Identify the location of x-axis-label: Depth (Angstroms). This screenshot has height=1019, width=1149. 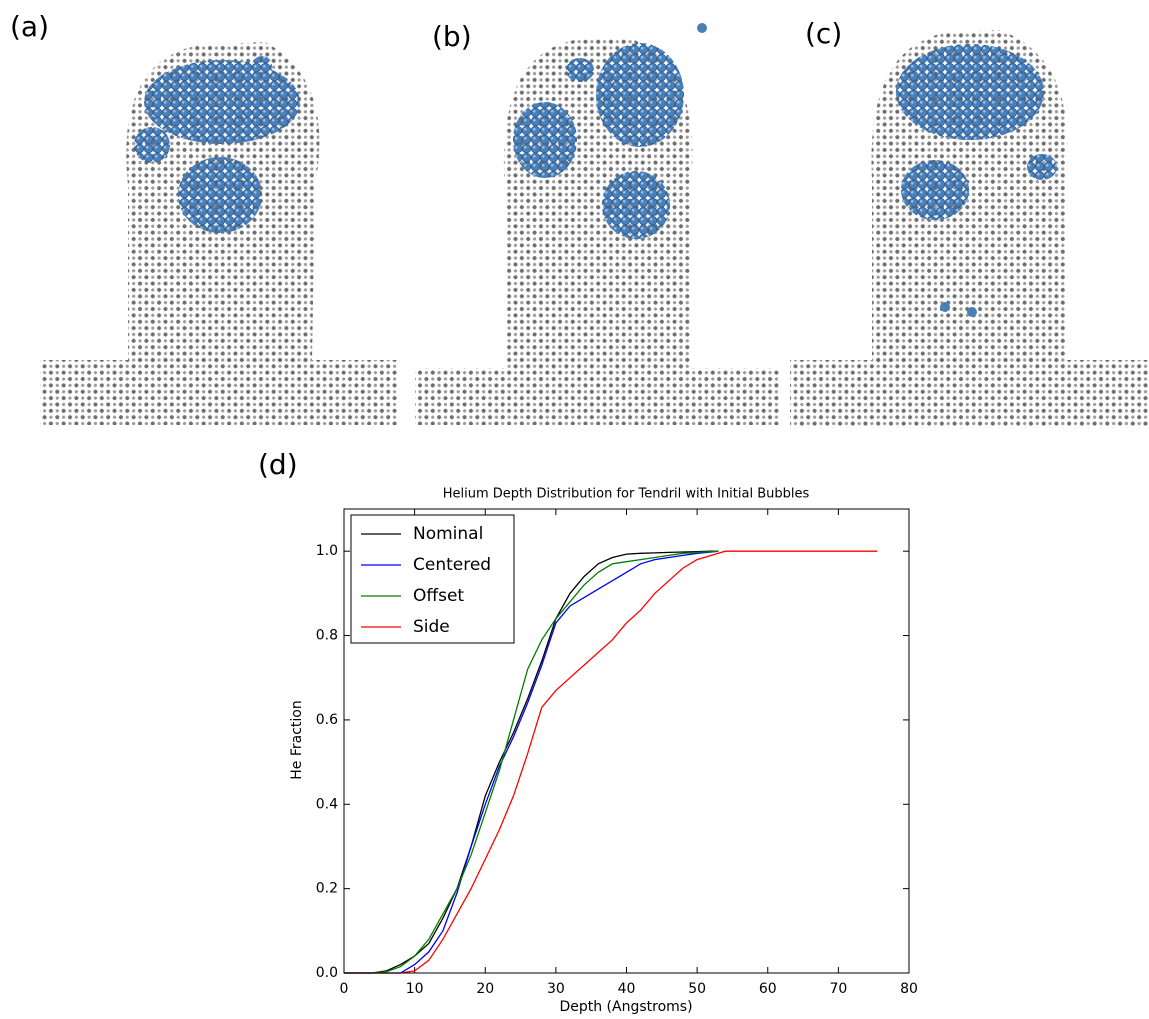
(625, 1007).